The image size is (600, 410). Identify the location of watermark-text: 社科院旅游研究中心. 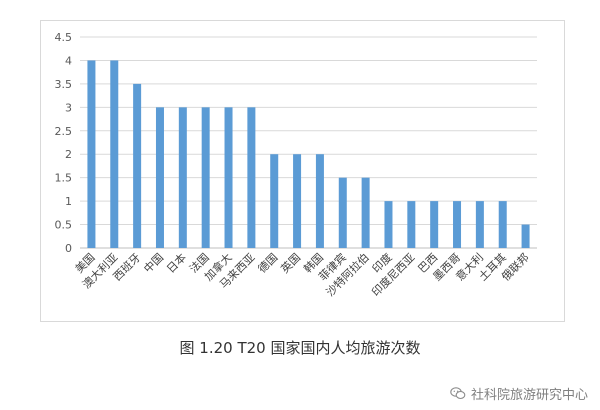
(529, 395).